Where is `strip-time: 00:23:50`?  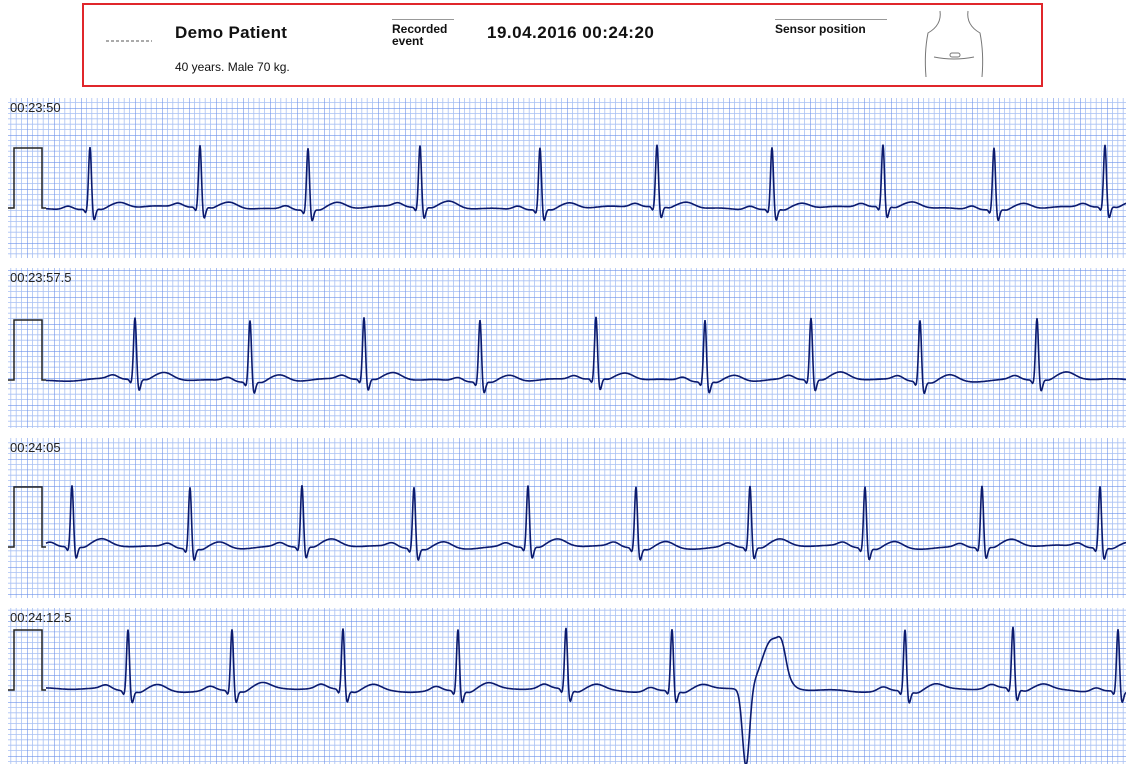 strip-time: 00:23:50 is located at coordinates (35, 107).